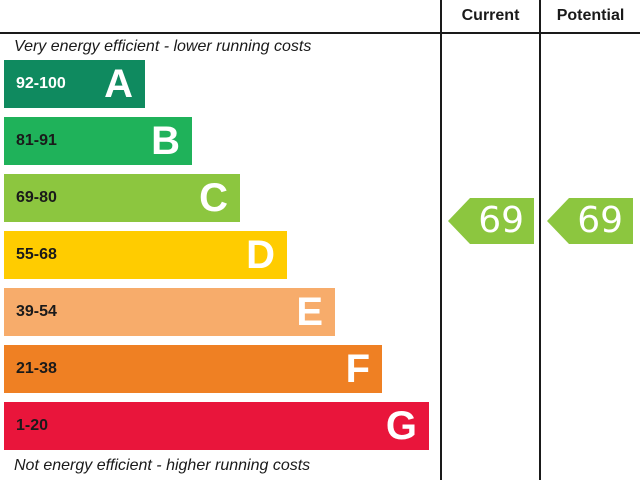 The width and height of the screenshot is (640, 480). I want to click on band-e: 39-54 E, so click(169, 312).